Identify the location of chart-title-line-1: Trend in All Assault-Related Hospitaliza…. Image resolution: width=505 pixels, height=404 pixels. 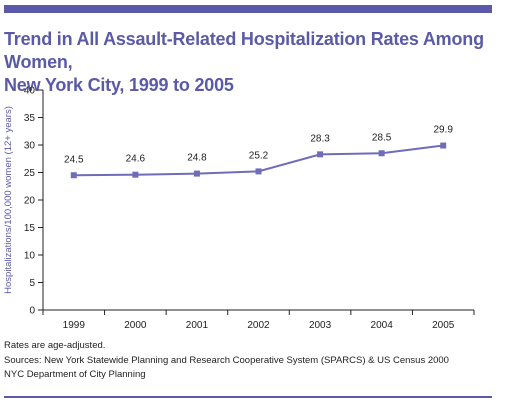
(244, 50).